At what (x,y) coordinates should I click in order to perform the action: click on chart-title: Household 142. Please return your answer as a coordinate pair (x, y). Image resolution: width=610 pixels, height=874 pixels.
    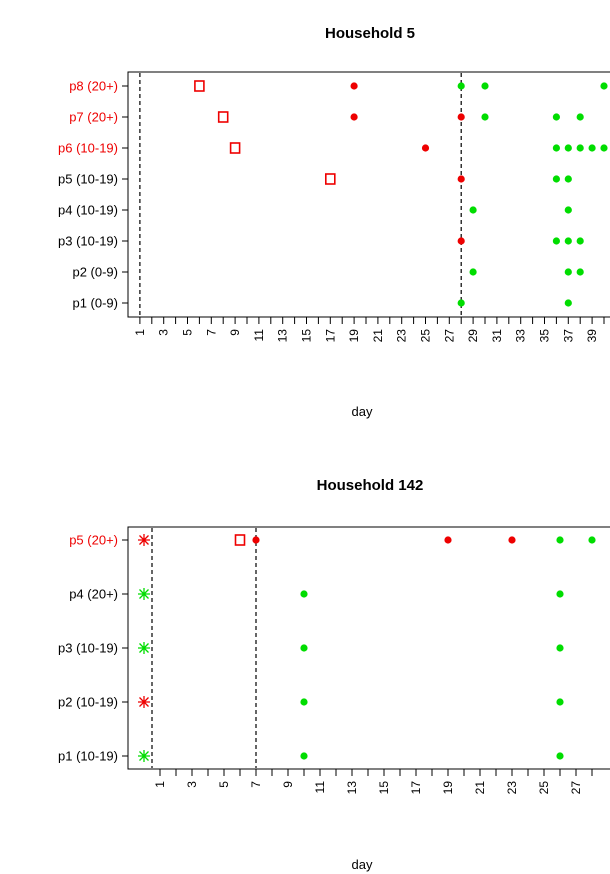
    Looking at the image, I should click on (370, 485).